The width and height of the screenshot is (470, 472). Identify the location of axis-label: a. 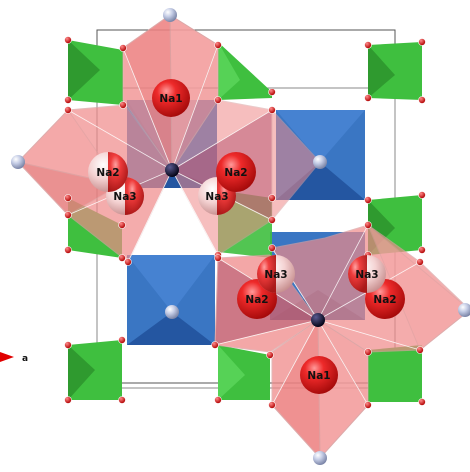
(25, 359).